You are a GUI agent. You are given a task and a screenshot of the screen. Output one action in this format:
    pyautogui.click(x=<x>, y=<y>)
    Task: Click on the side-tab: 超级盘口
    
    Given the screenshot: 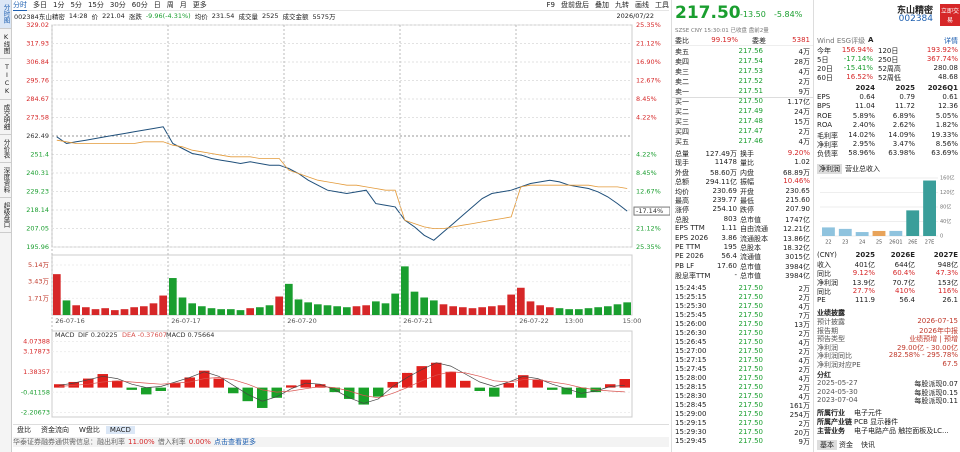 What is the action you would take?
    pyautogui.click(x=5, y=215)
    